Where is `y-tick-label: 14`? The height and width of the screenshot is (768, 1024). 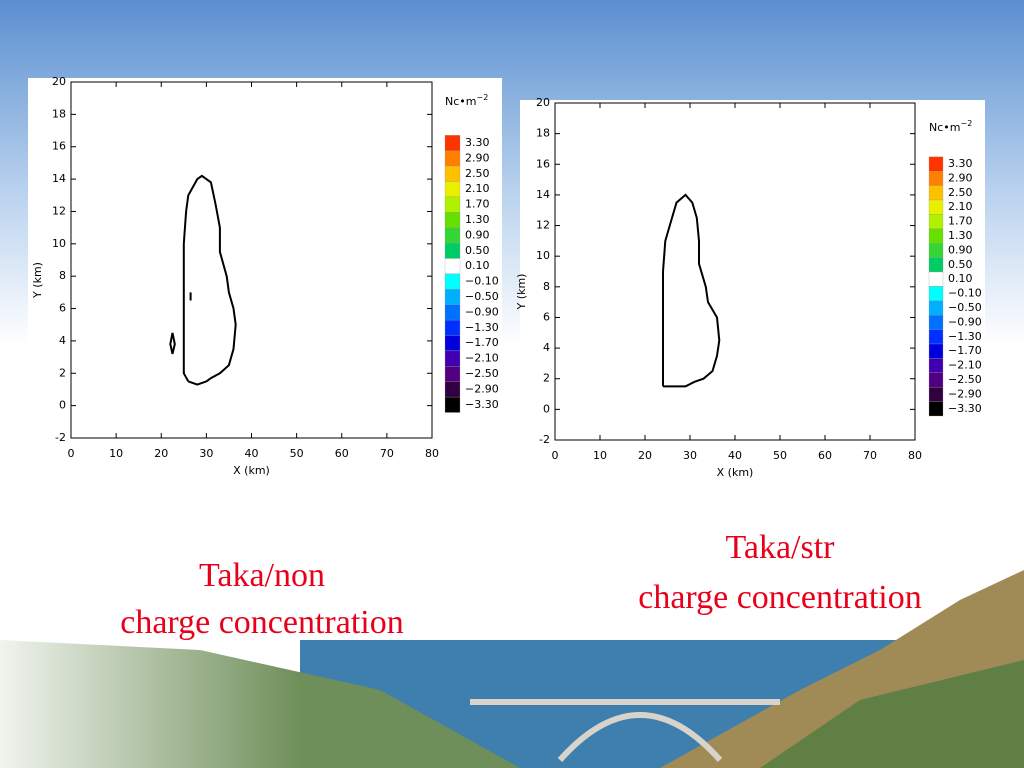 y-tick-label: 14 is located at coordinates (59, 178).